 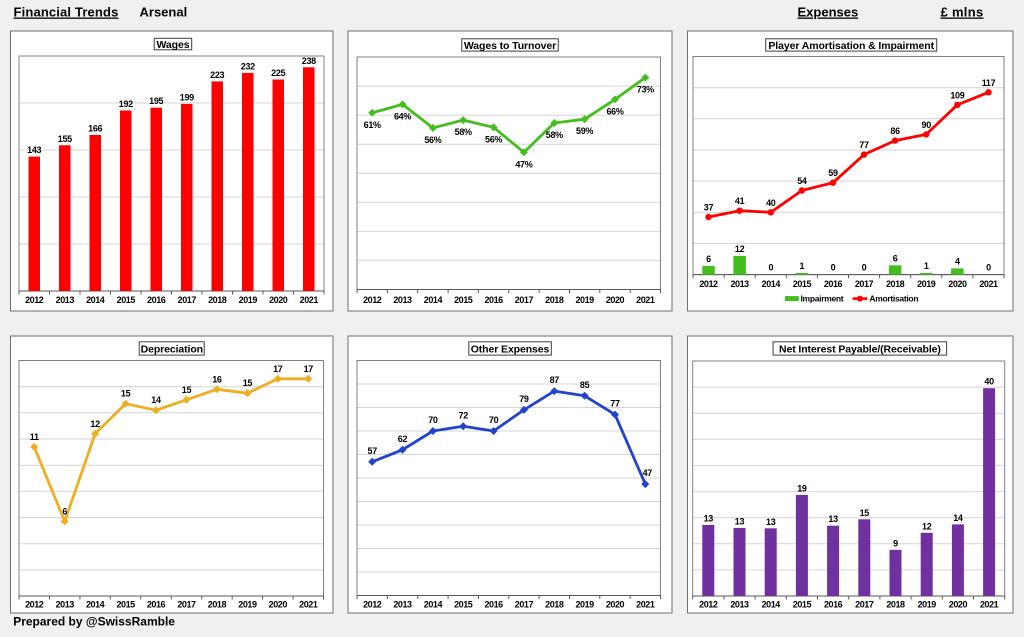 What do you see at coordinates (833, 173) in the screenshot?
I see `svg-text: 59` at bounding box center [833, 173].